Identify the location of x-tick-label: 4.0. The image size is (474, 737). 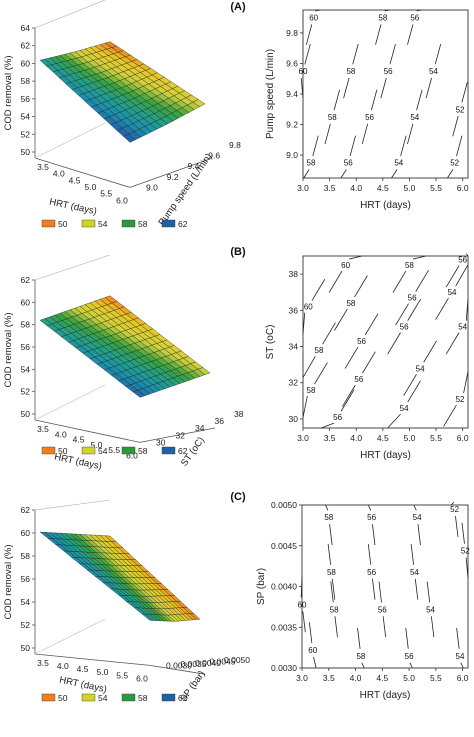
(356, 678).